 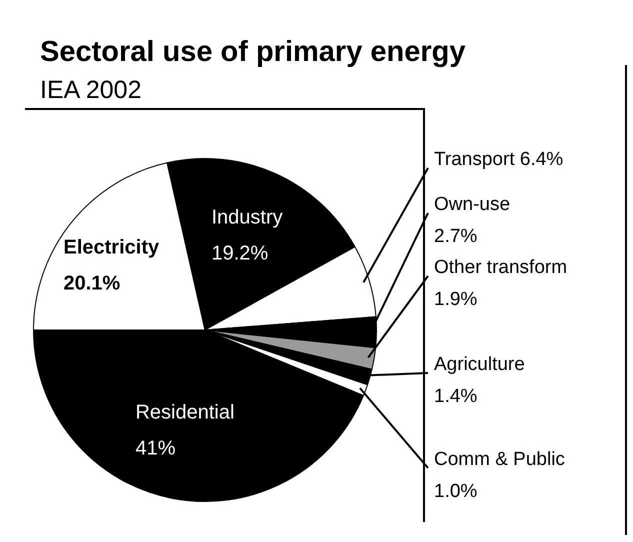 What do you see at coordinates (92, 283) in the screenshot?
I see `data-label: 20.1%` at bounding box center [92, 283].